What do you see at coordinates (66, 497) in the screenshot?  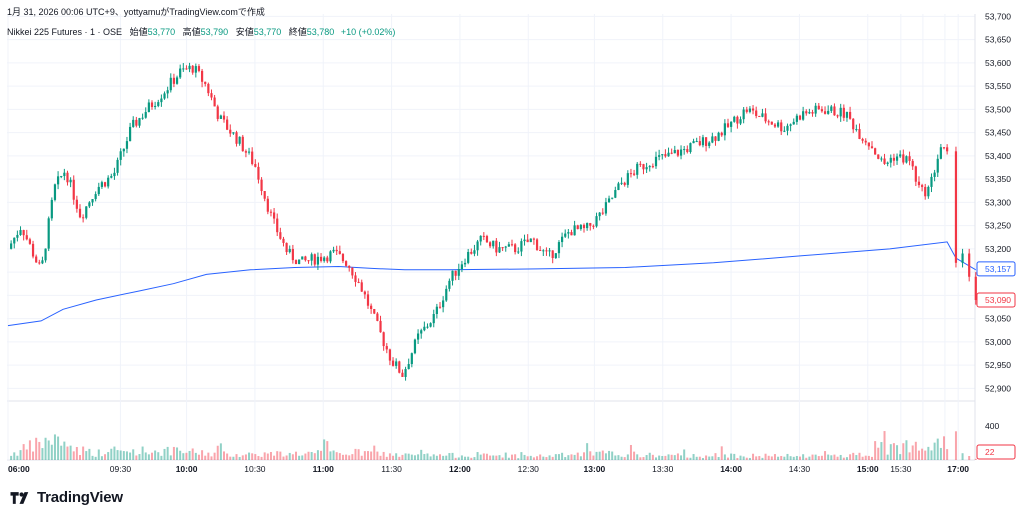 I see `tradingview-logo: TradingView` at bounding box center [66, 497].